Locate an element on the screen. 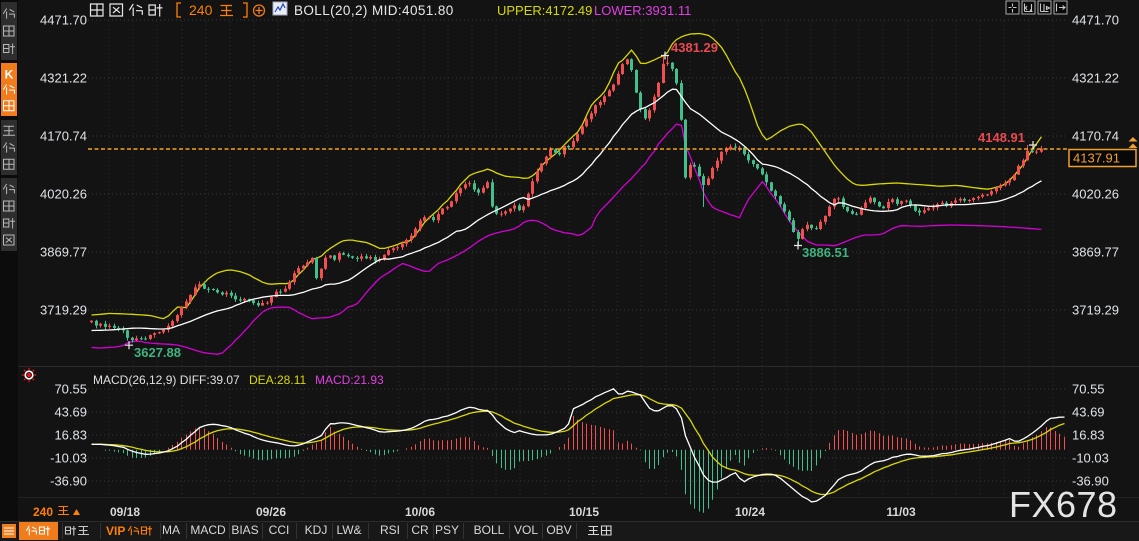  svg-text: MACD:21.93 is located at coordinates (349, 380).